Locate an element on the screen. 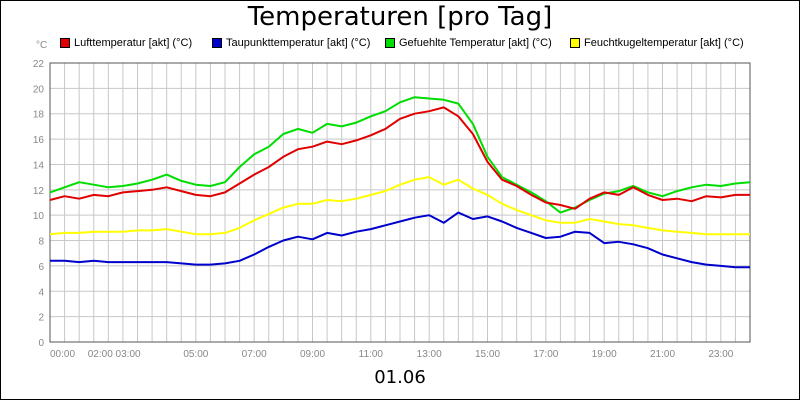 The width and height of the screenshot is (800, 400). x-tick-label: 09:00 is located at coordinates (312, 354).